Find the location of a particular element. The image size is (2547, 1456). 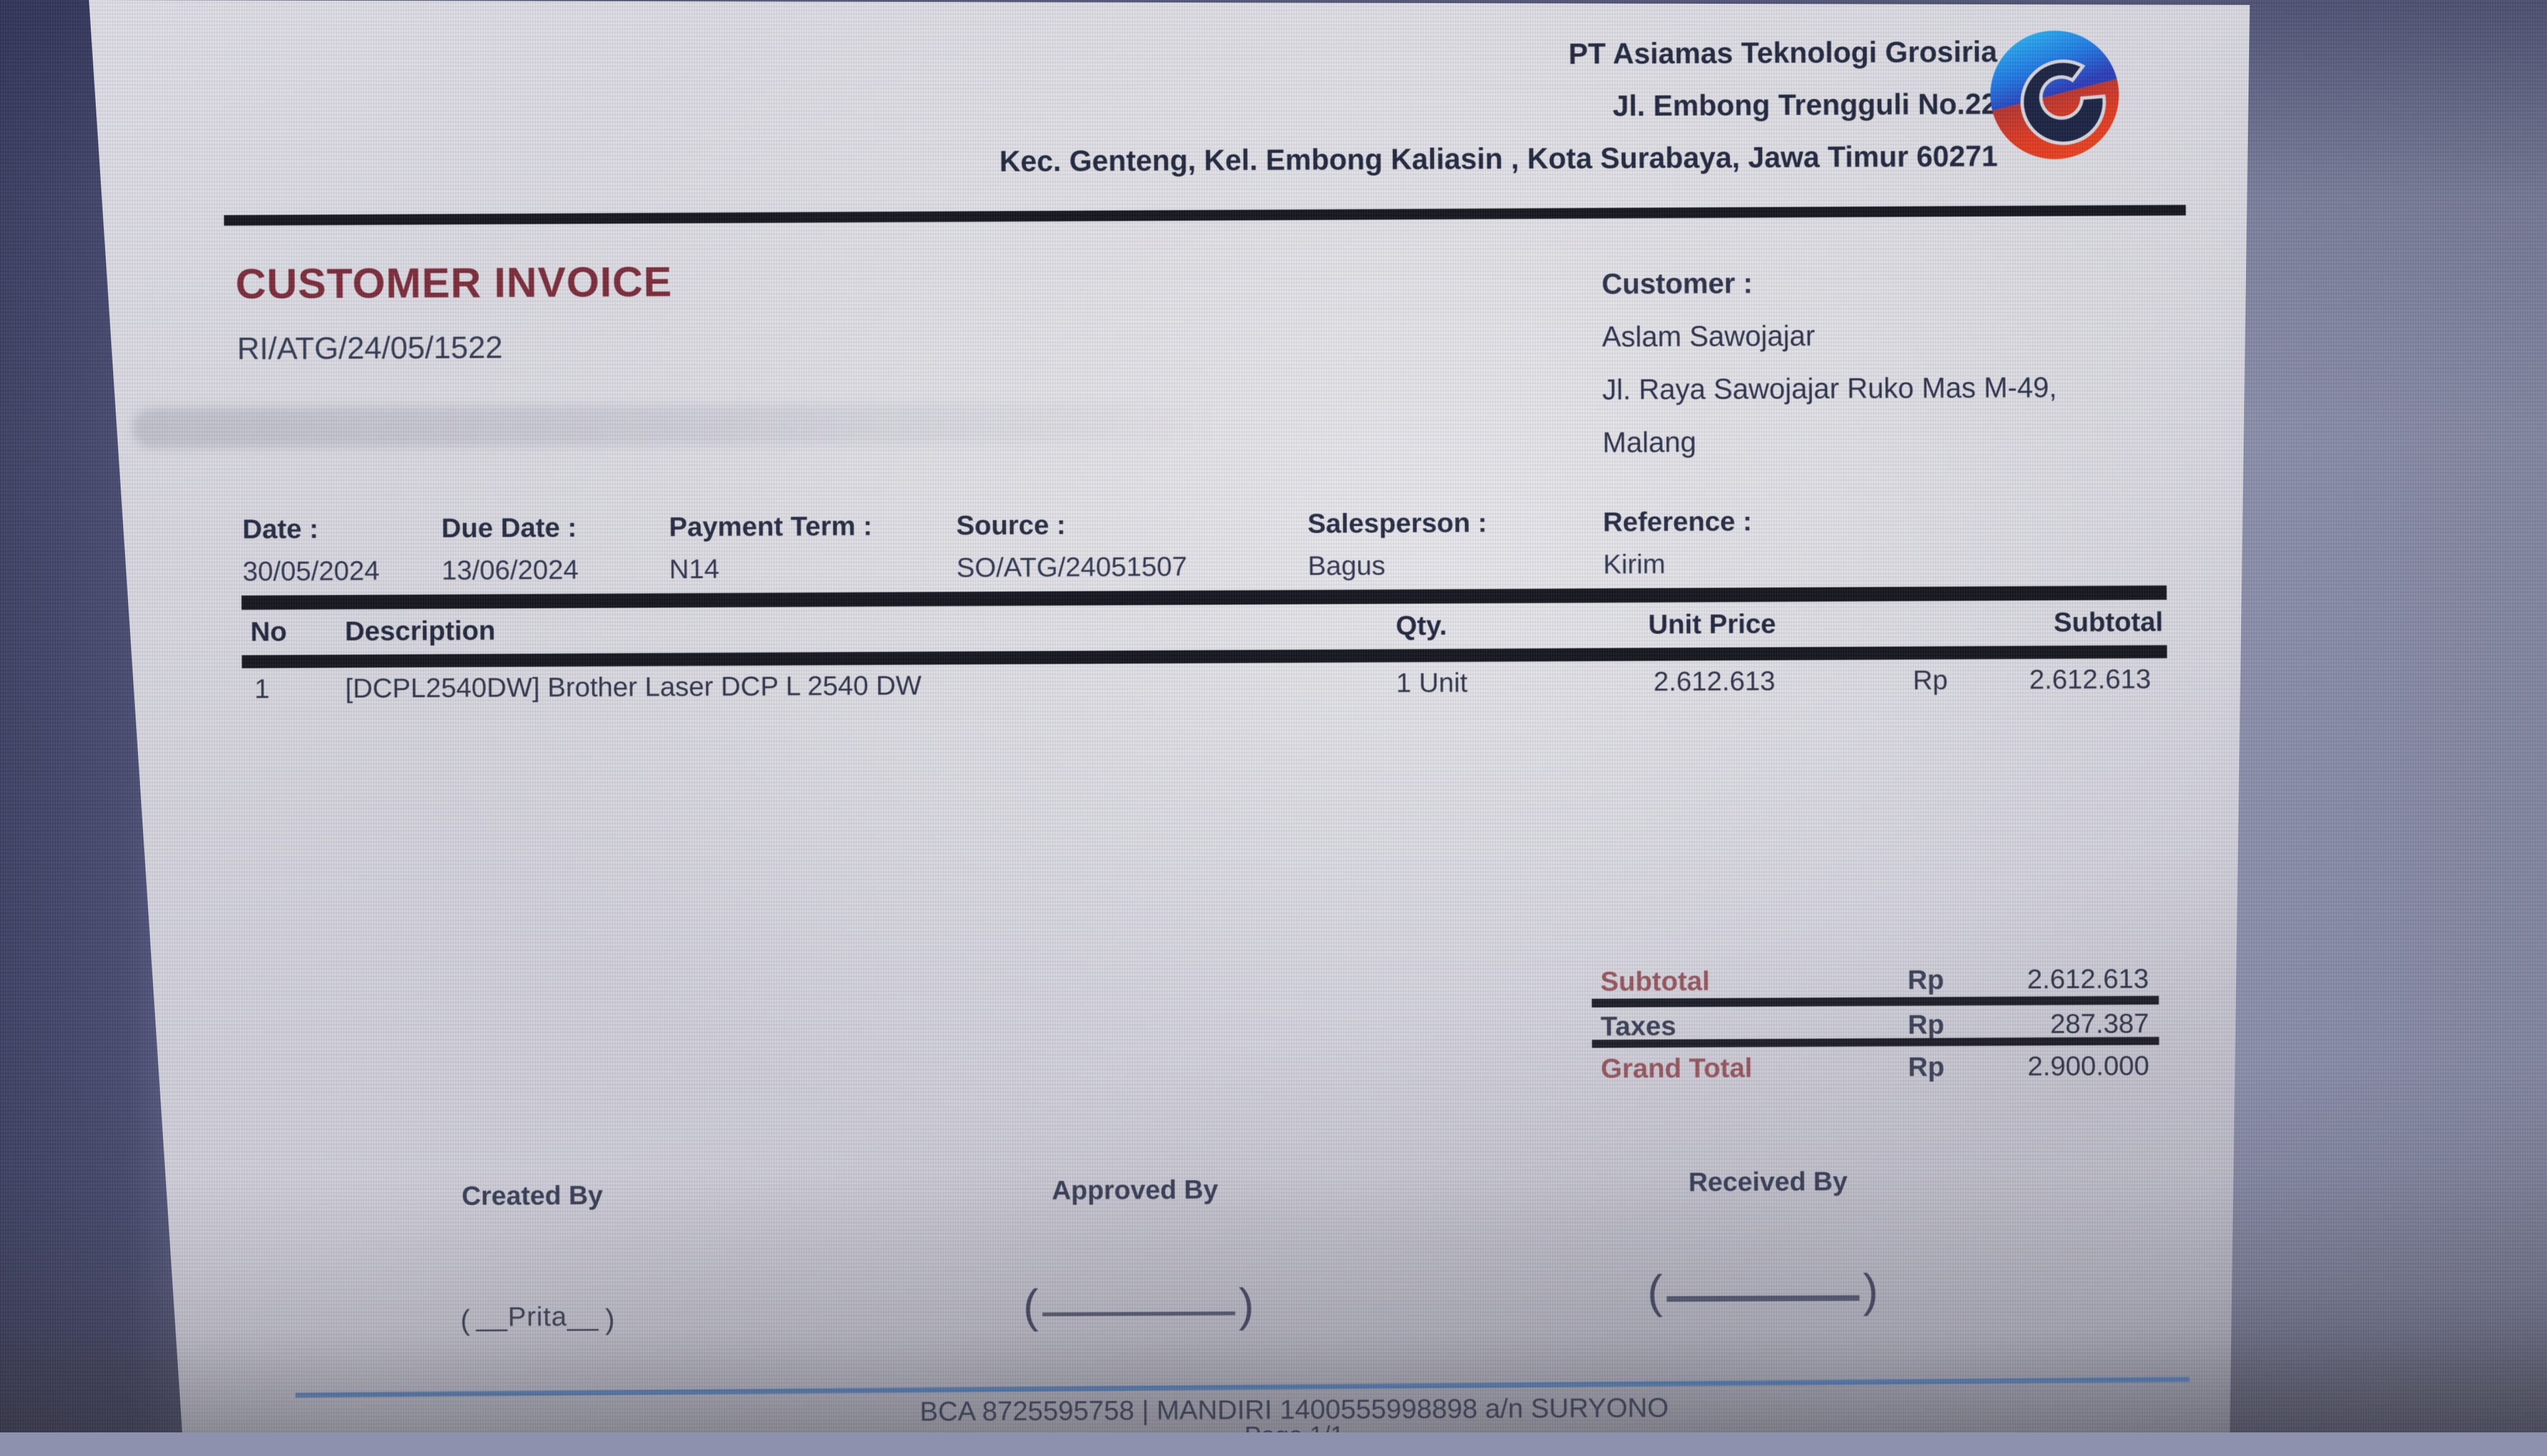

approved-by-label: Approved By is located at coordinates (1135, 1190).